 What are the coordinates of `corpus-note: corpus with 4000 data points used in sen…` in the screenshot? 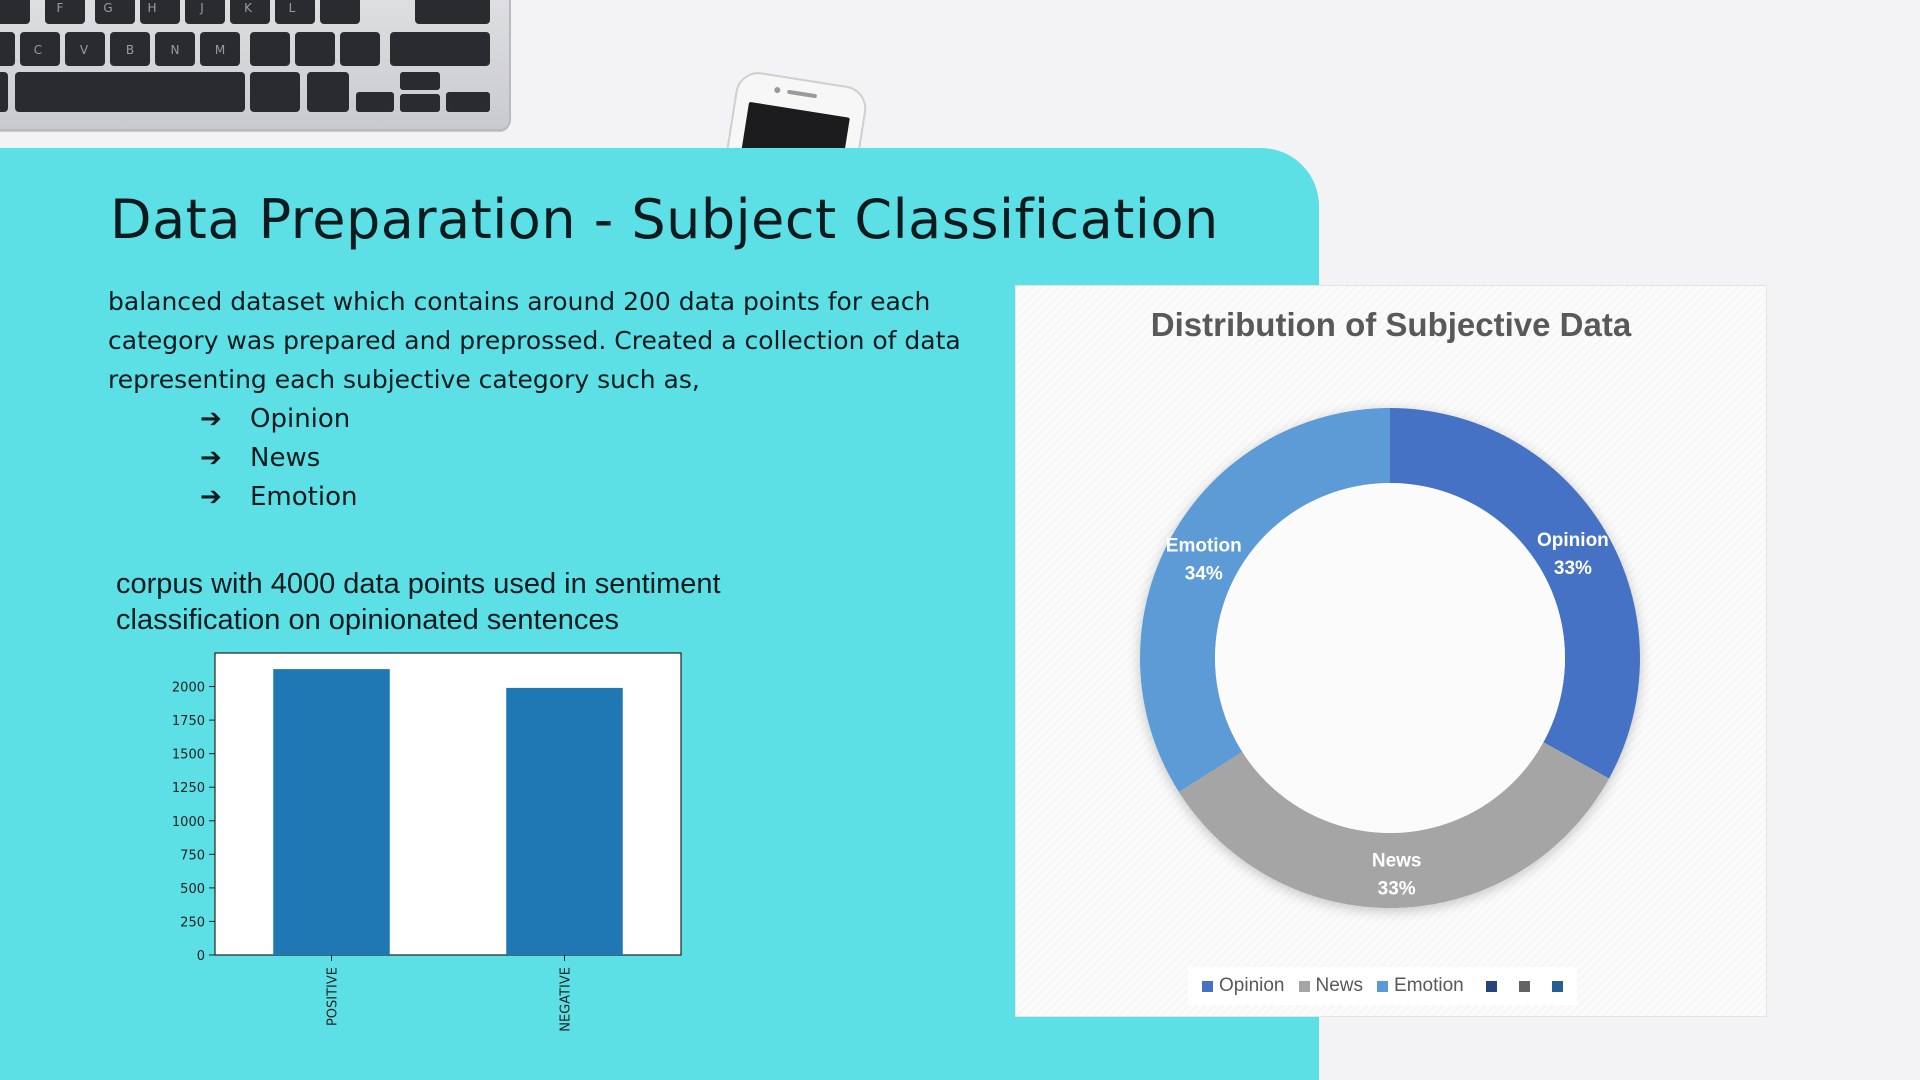 It's located at (418, 602).